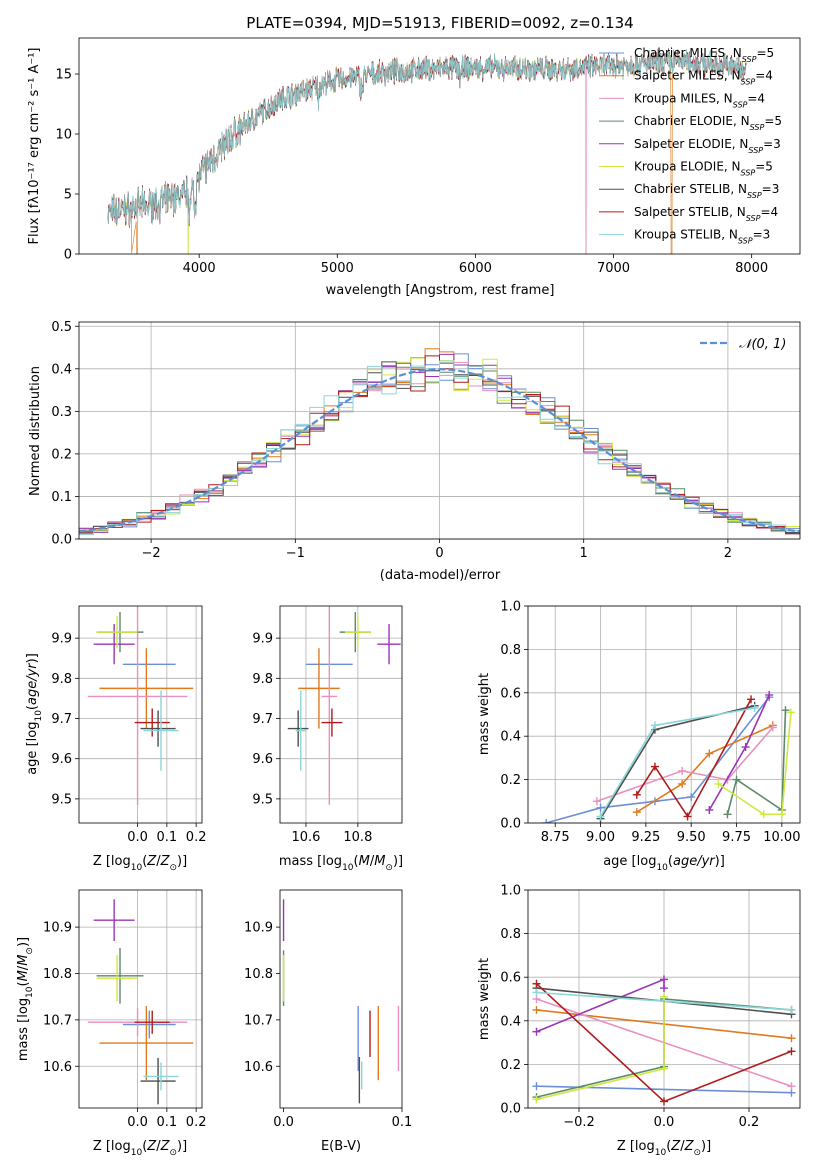  I want to click on x-tick-label: 10.8, so click(357, 837).